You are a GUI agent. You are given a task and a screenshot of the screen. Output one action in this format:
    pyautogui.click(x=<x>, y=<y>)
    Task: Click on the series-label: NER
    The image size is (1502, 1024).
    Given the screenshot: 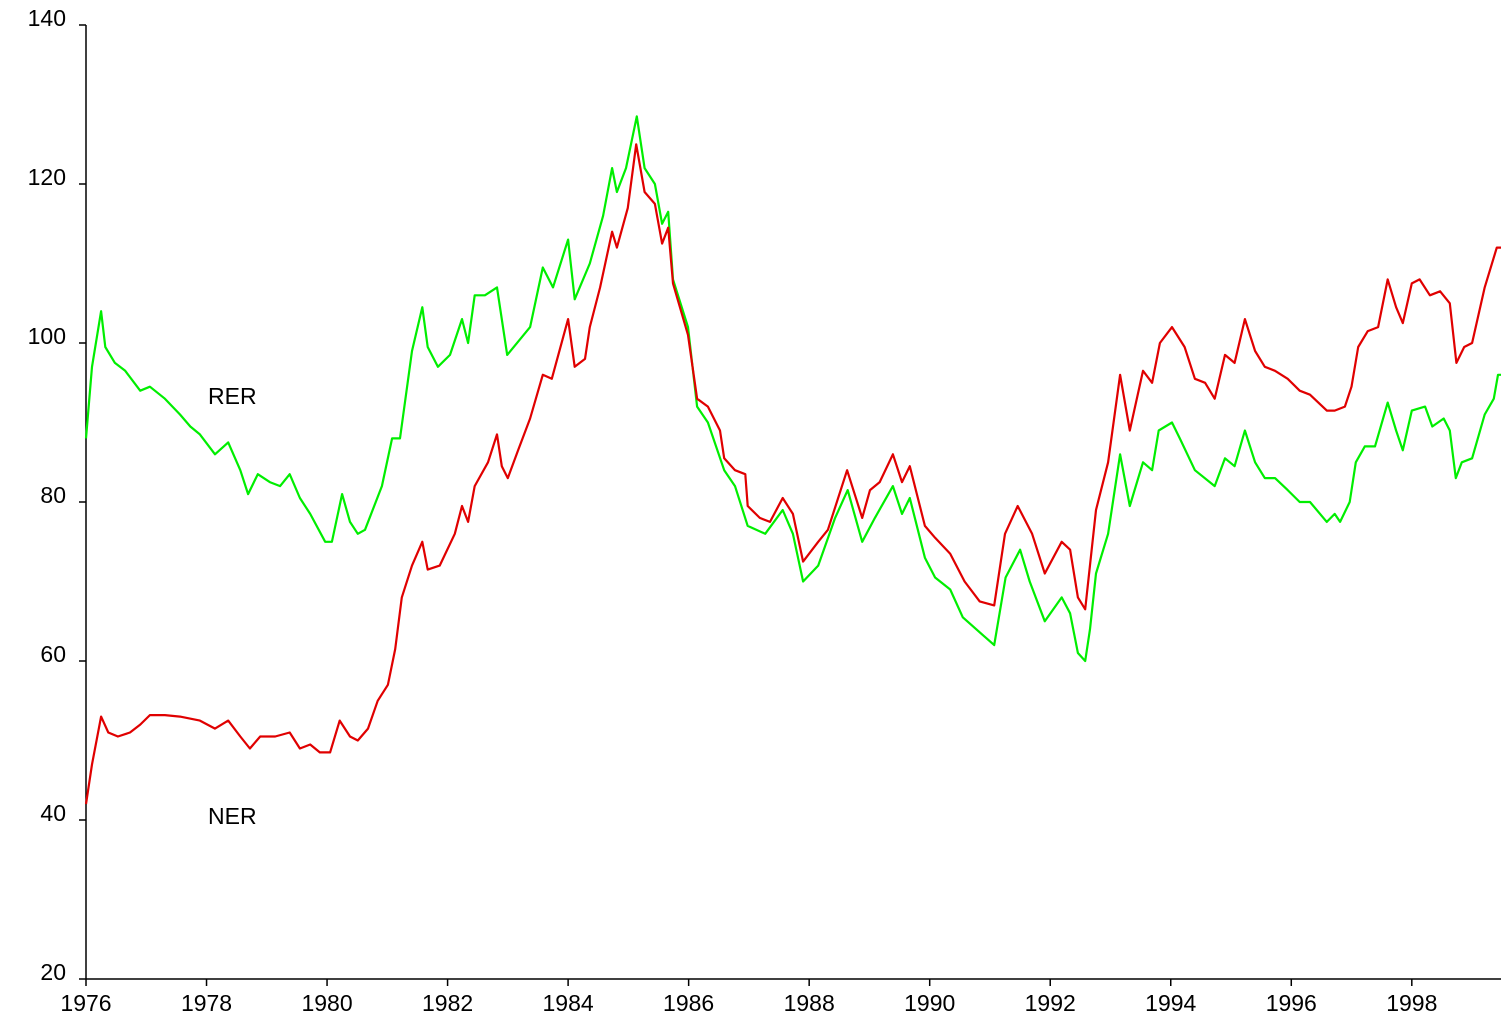 What is the action you would take?
    pyautogui.click(x=232, y=816)
    